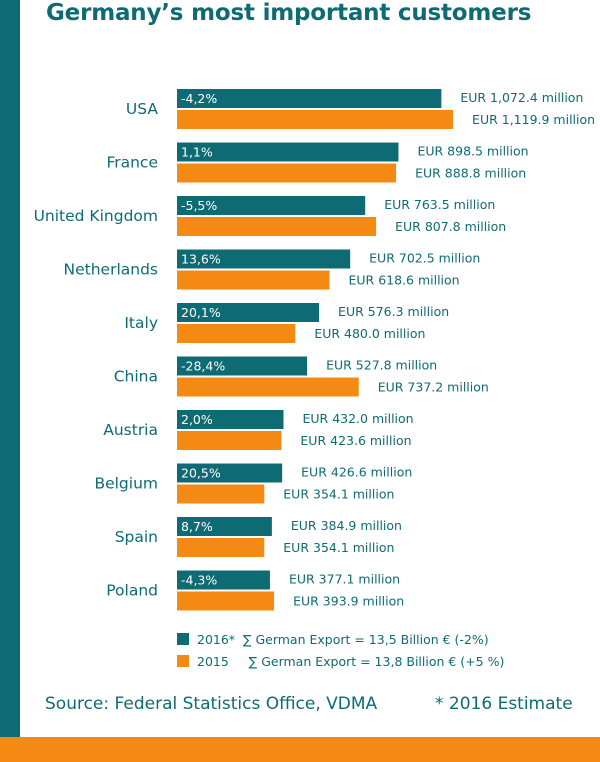 This screenshot has height=762, width=600. I want to click on value-label-2015-poland: EUR 393.9 million, so click(348, 601).